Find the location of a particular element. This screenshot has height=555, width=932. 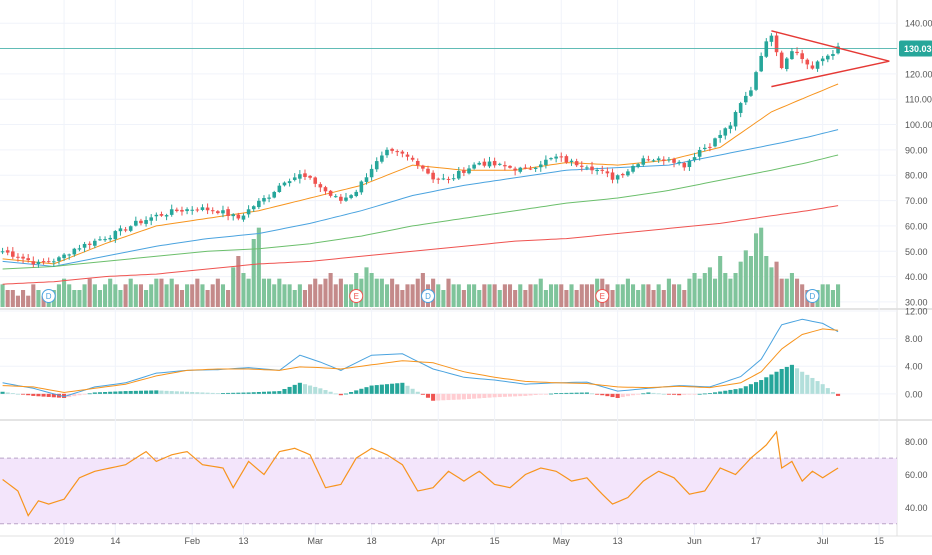

signal-line is located at coordinates (420, 361).